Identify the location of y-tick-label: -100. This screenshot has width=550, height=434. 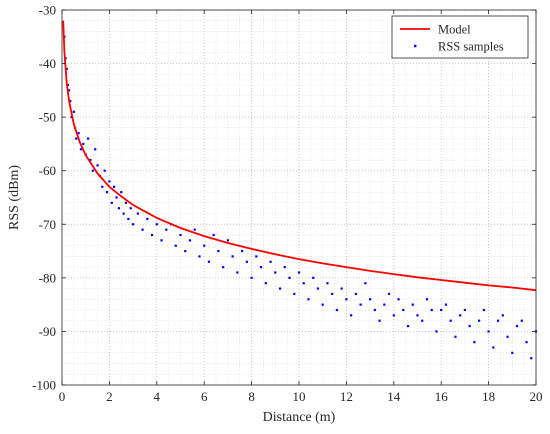
(44, 385).